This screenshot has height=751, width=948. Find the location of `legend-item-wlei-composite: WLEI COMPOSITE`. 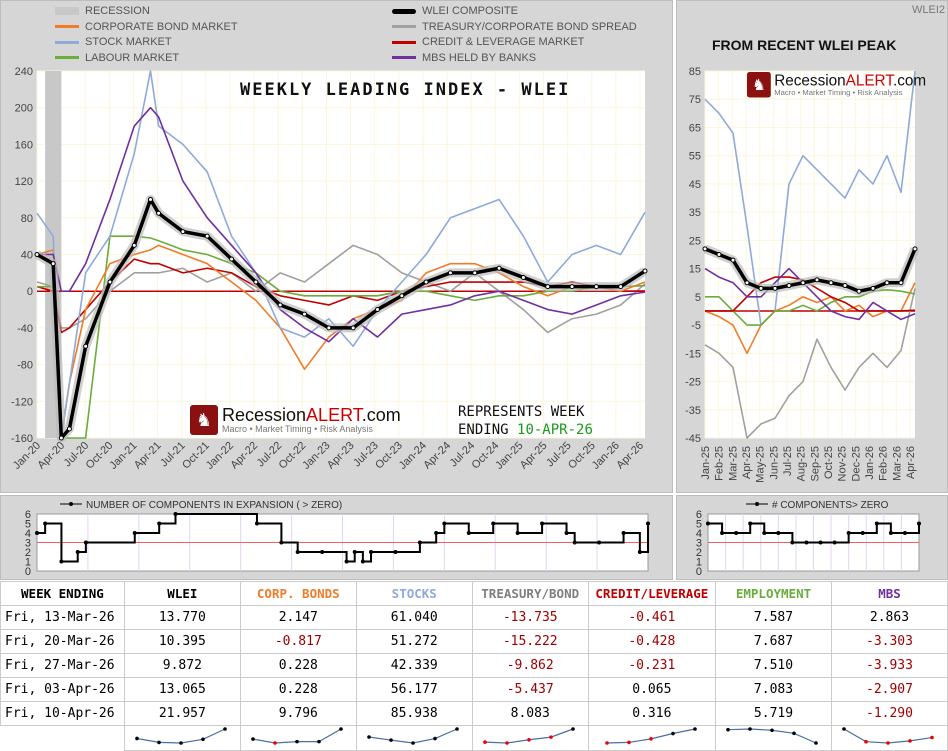

legend-item-wlei-composite: WLEI COMPOSITE is located at coordinates (455, 11).